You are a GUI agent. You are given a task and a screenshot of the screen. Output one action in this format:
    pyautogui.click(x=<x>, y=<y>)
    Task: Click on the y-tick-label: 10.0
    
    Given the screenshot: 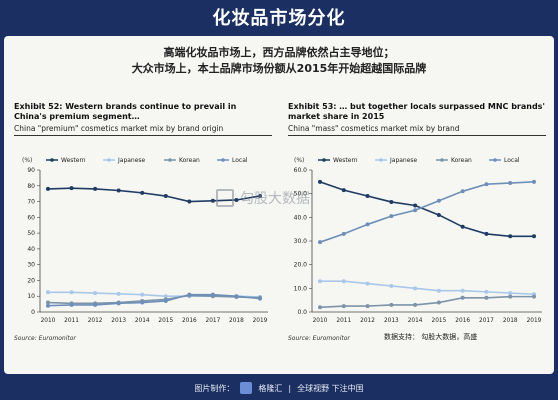 What is the action you would take?
    pyautogui.click(x=301, y=288)
    